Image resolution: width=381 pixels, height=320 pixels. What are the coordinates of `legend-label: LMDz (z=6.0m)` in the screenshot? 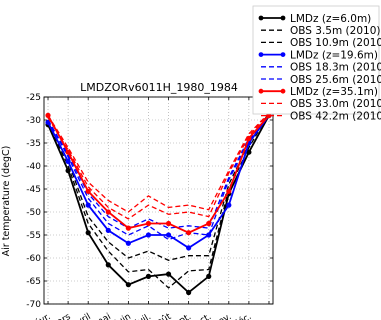 It's located at (330, 19).